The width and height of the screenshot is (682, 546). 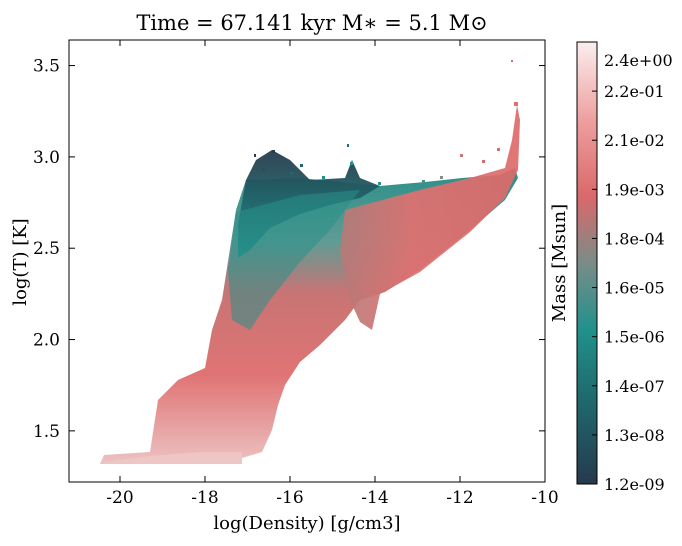 I want to click on x-tick-label: -14, so click(x=374, y=498).